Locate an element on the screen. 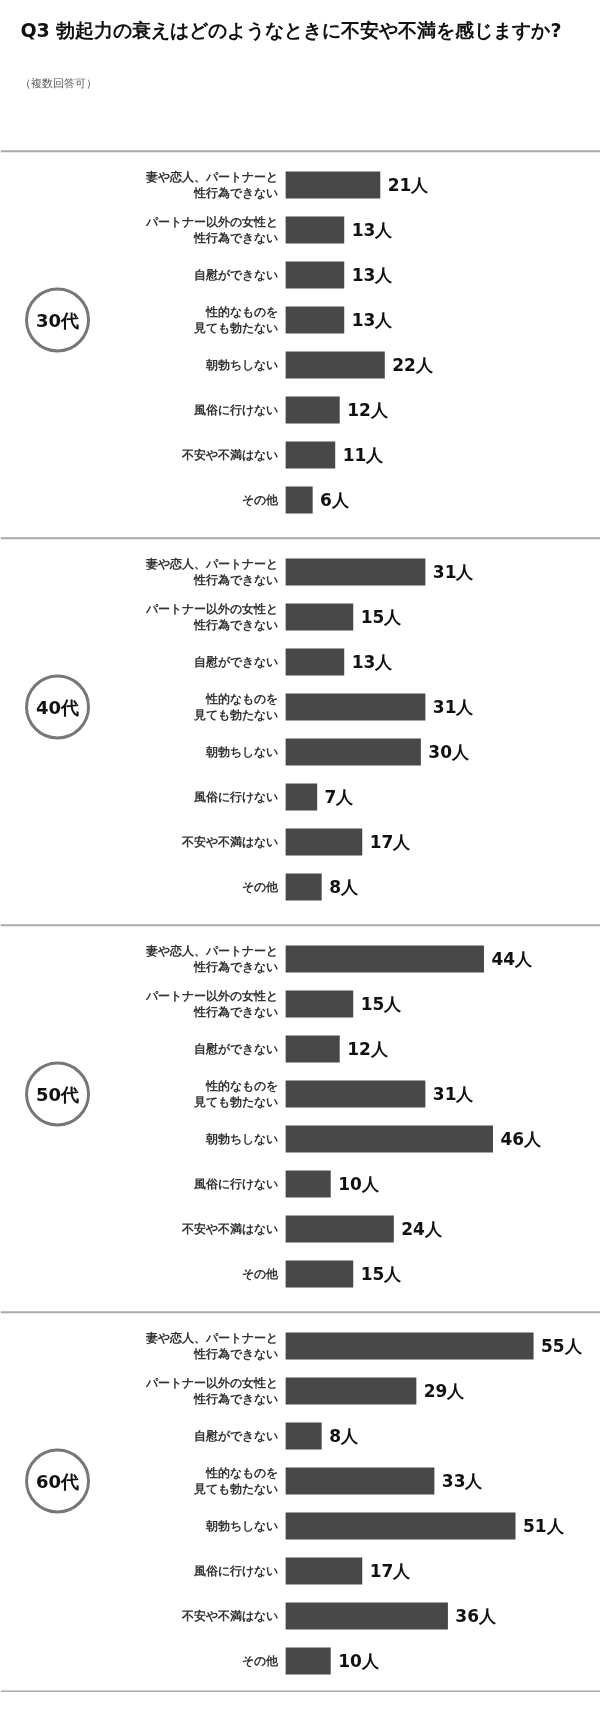 The image size is (600, 1730). data-label: 22人 is located at coordinates (413, 365).